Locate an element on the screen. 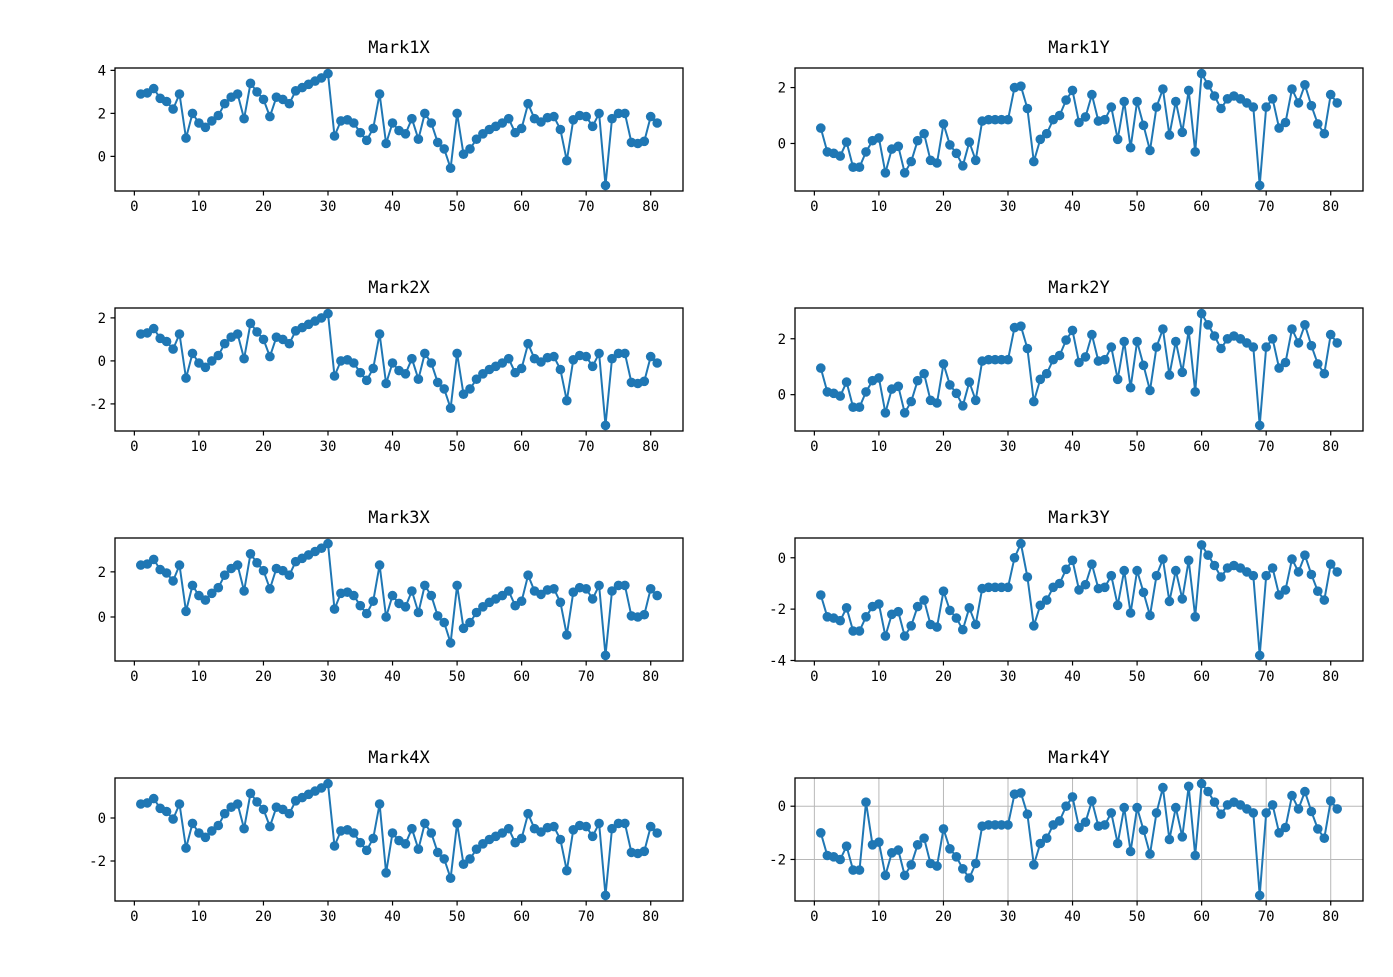 The height and width of the screenshot is (977, 1393). svg-text: 4 is located at coordinates (102, 71).